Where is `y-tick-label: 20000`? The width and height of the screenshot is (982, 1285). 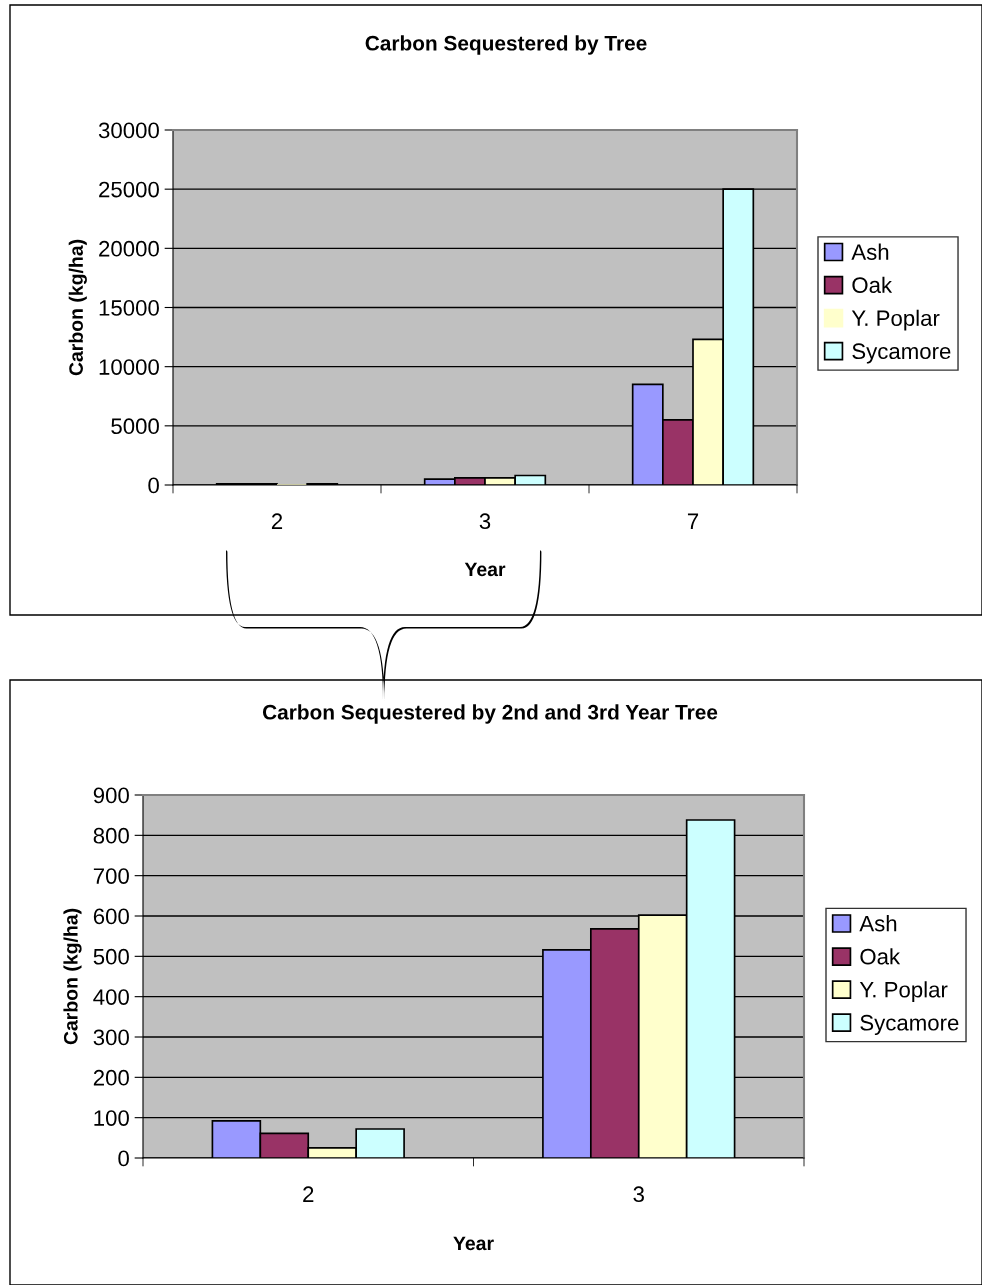
y-tick-label: 20000 is located at coordinates (129, 248).